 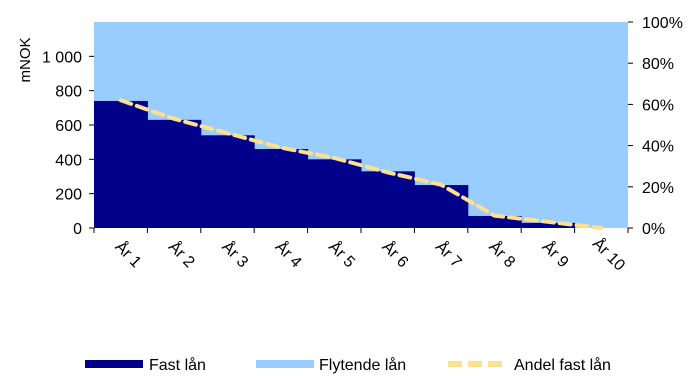 What do you see at coordinates (658, 147) in the screenshot?
I see `y2-tick-label: 40%` at bounding box center [658, 147].